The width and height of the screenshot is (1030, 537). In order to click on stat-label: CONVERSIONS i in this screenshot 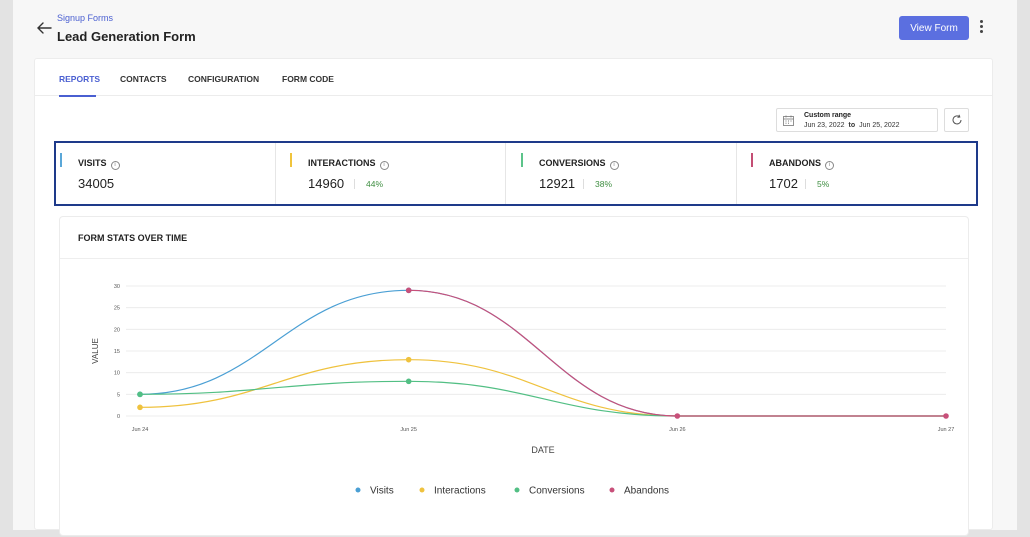, I will do `click(579, 164)`.